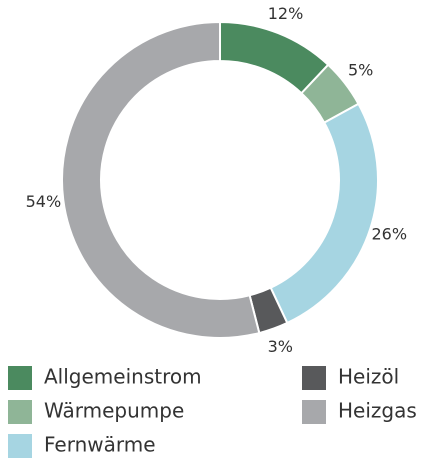 The width and height of the screenshot is (423, 459). What do you see at coordinates (286, 13) in the screenshot?
I see `slice-label: 12%` at bounding box center [286, 13].